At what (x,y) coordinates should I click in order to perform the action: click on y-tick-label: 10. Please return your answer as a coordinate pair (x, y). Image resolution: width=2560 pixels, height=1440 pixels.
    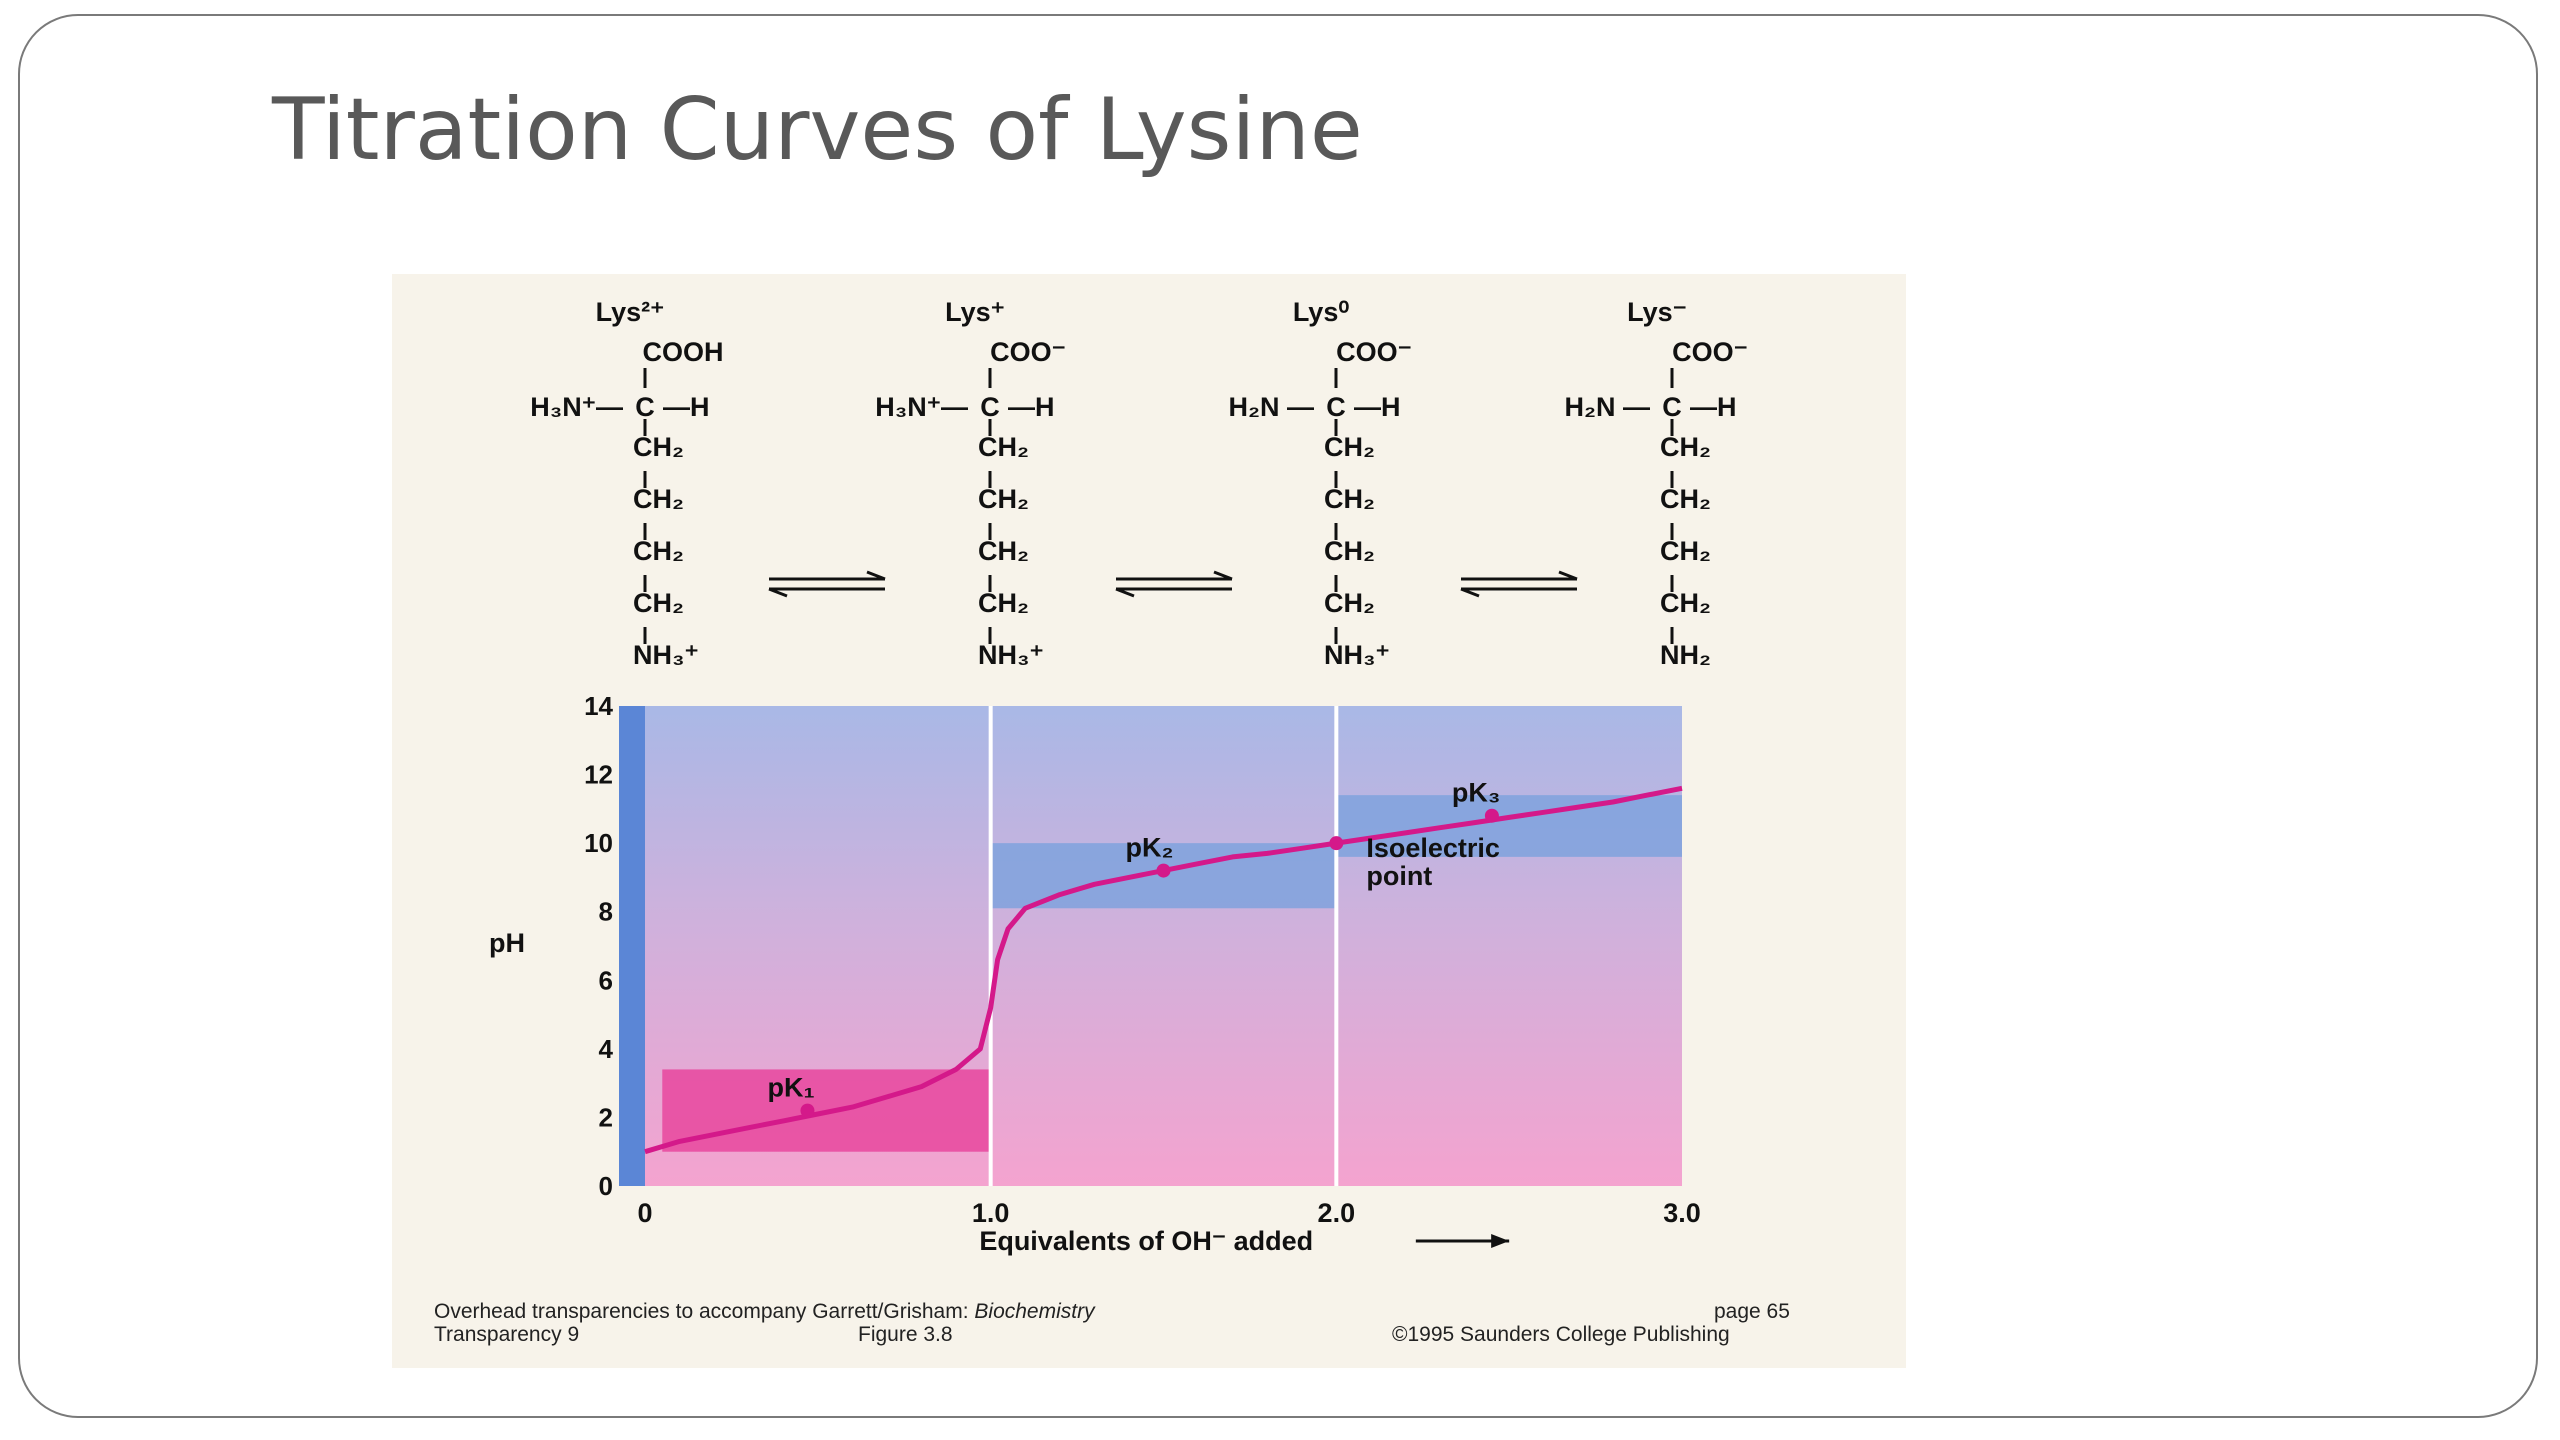
    Looking at the image, I should click on (598, 843).